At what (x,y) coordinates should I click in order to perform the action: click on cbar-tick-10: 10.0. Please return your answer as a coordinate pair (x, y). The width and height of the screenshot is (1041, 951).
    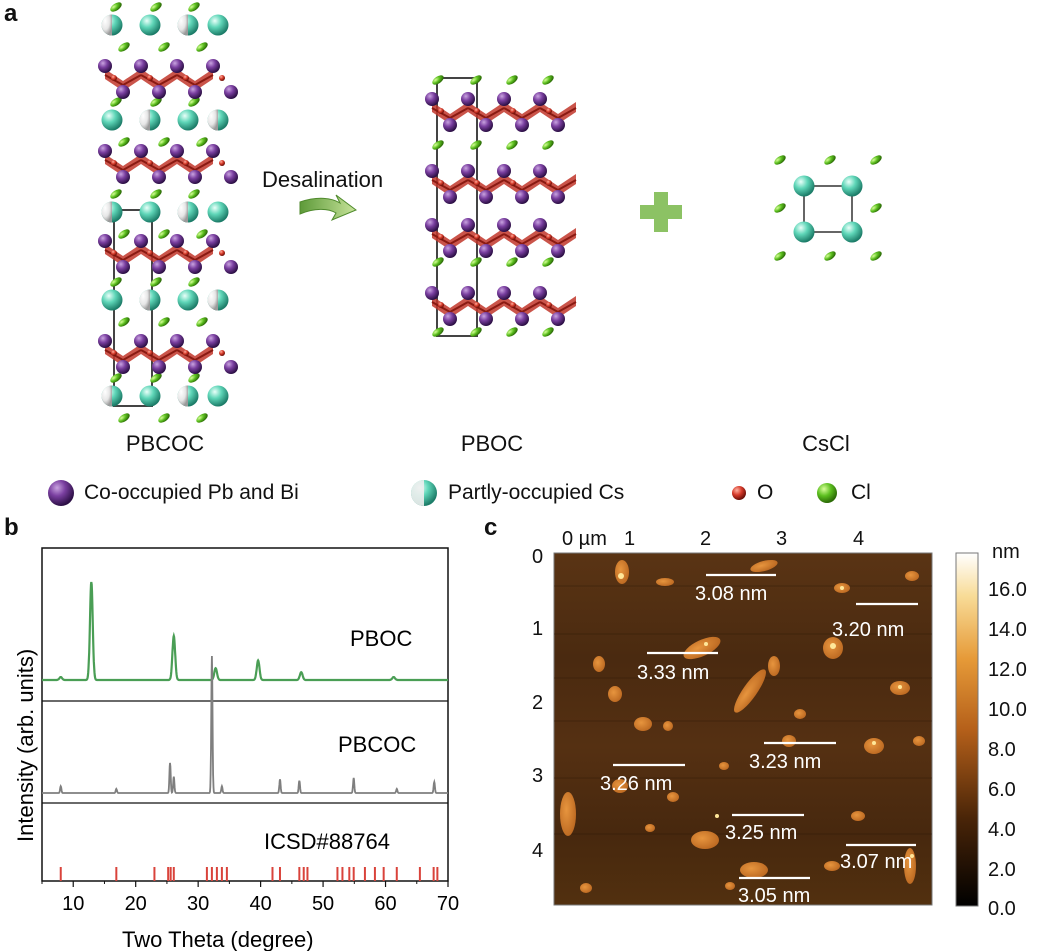
    Looking at the image, I should click on (1007, 710).